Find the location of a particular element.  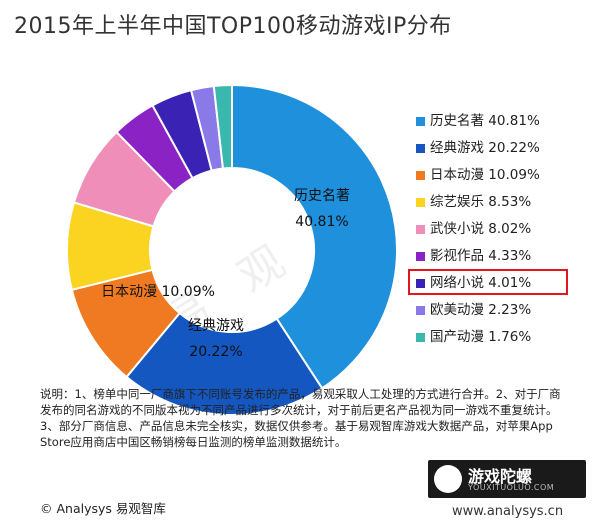

slice-labels: 历史名著 40.81% 经典游戏 20.22% 日本动漫 10.09% is located at coordinates (225, 274).